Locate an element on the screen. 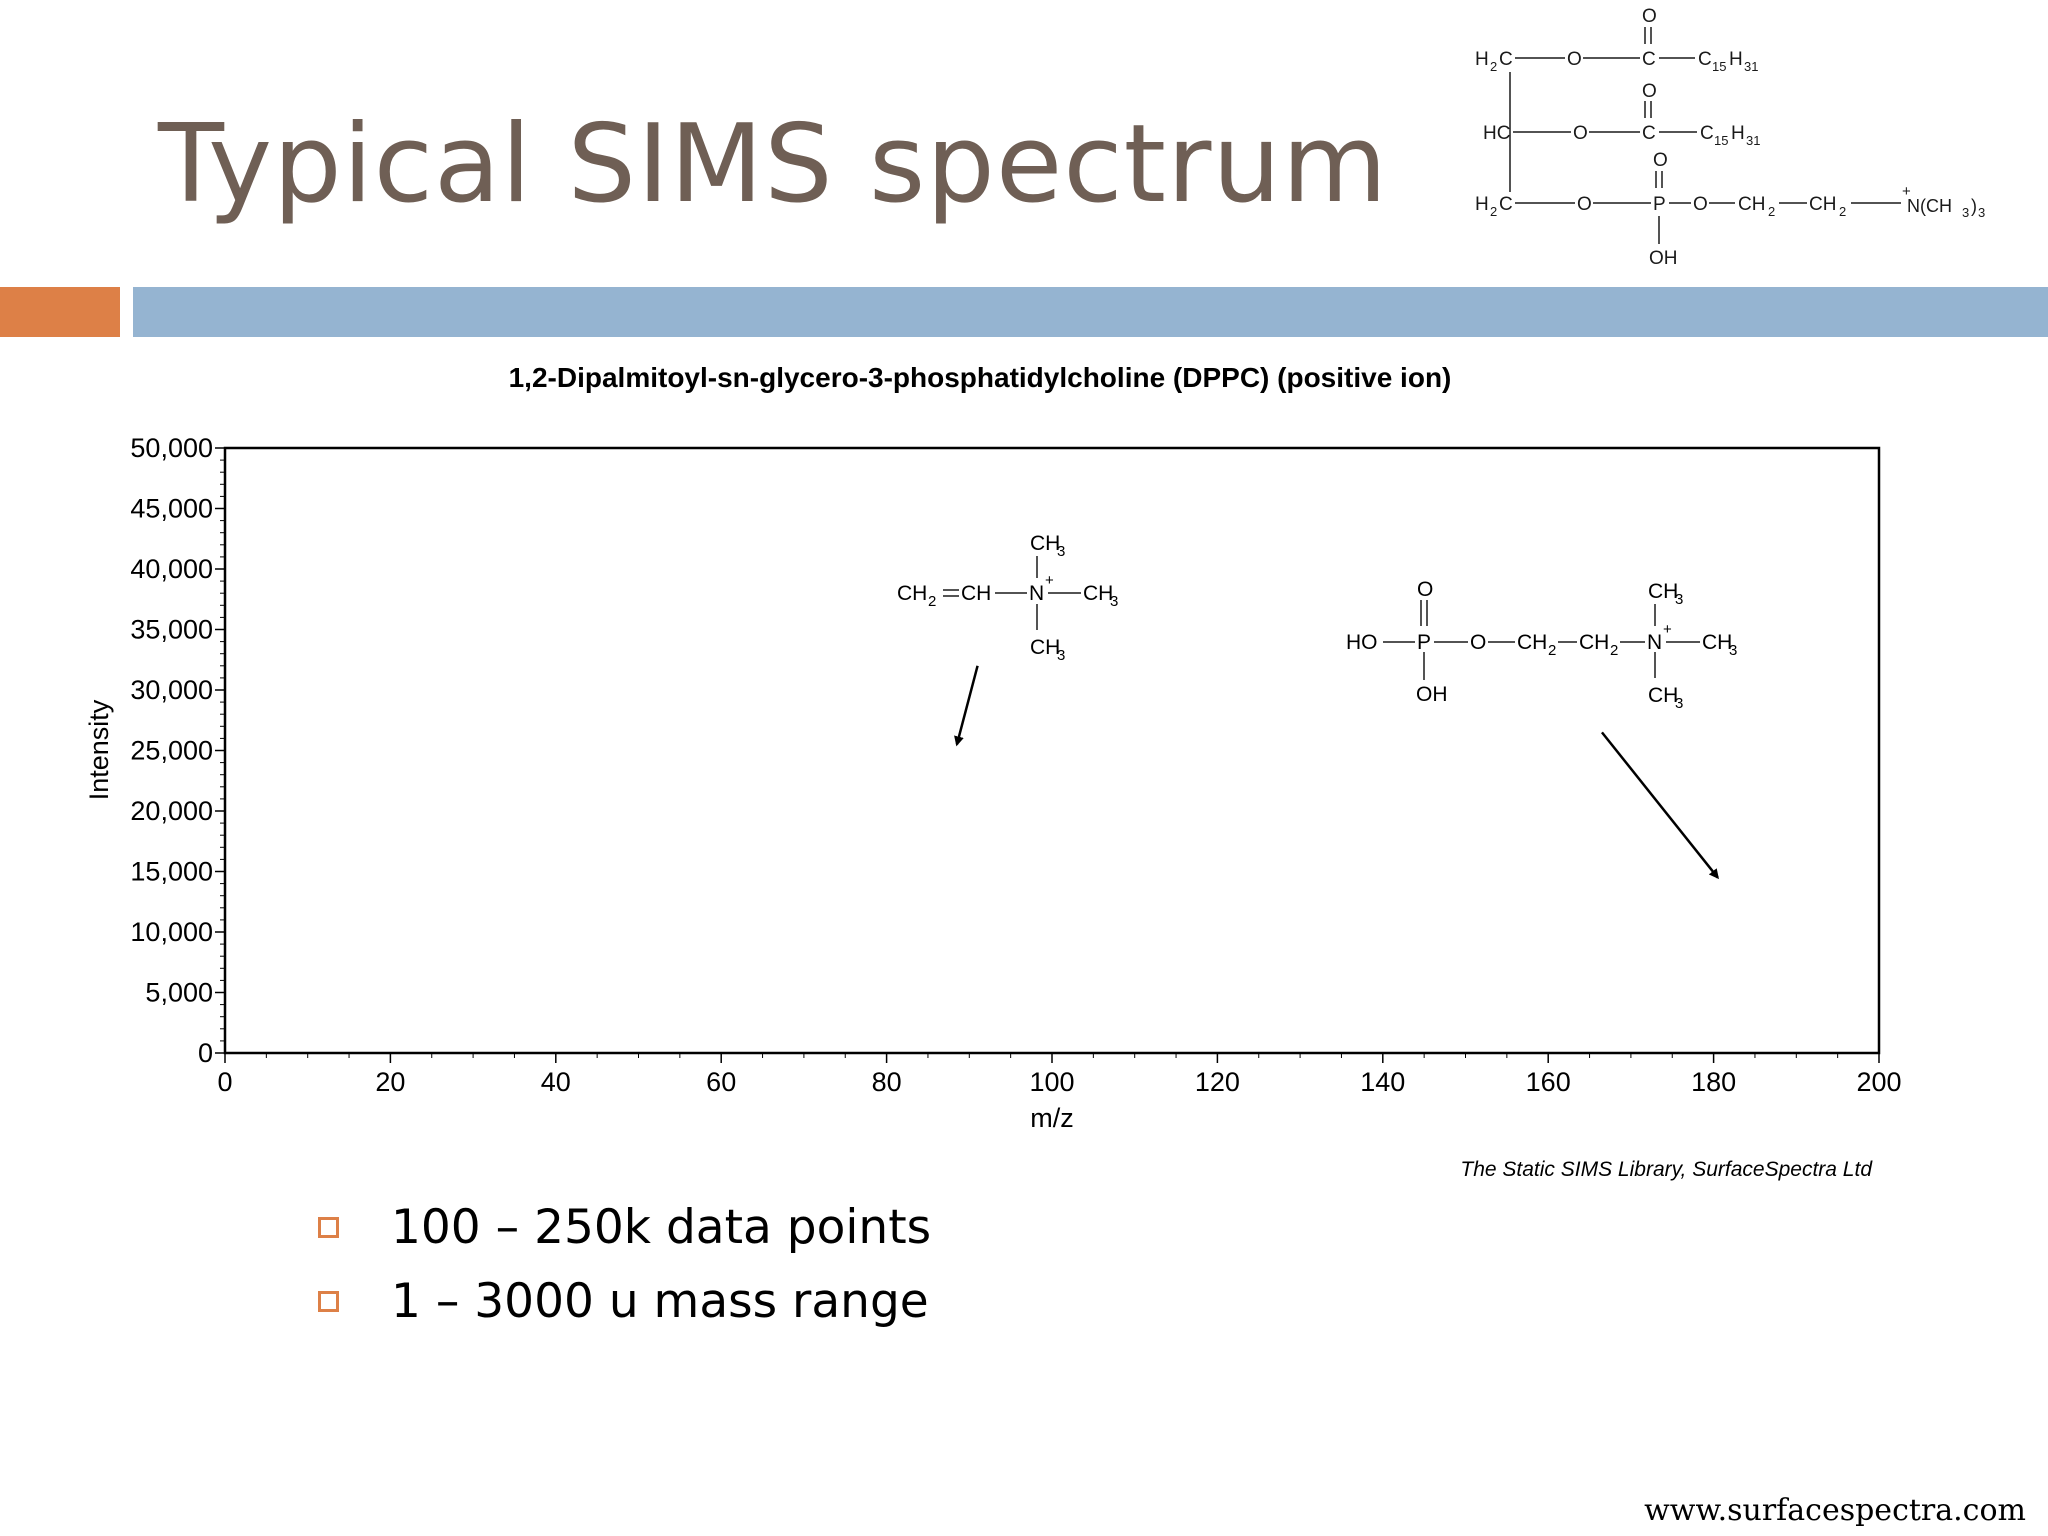 The width and height of the screenshot is (2048, 1536). frag1-ch3-top: CH is located at coordinates (1045, 543).